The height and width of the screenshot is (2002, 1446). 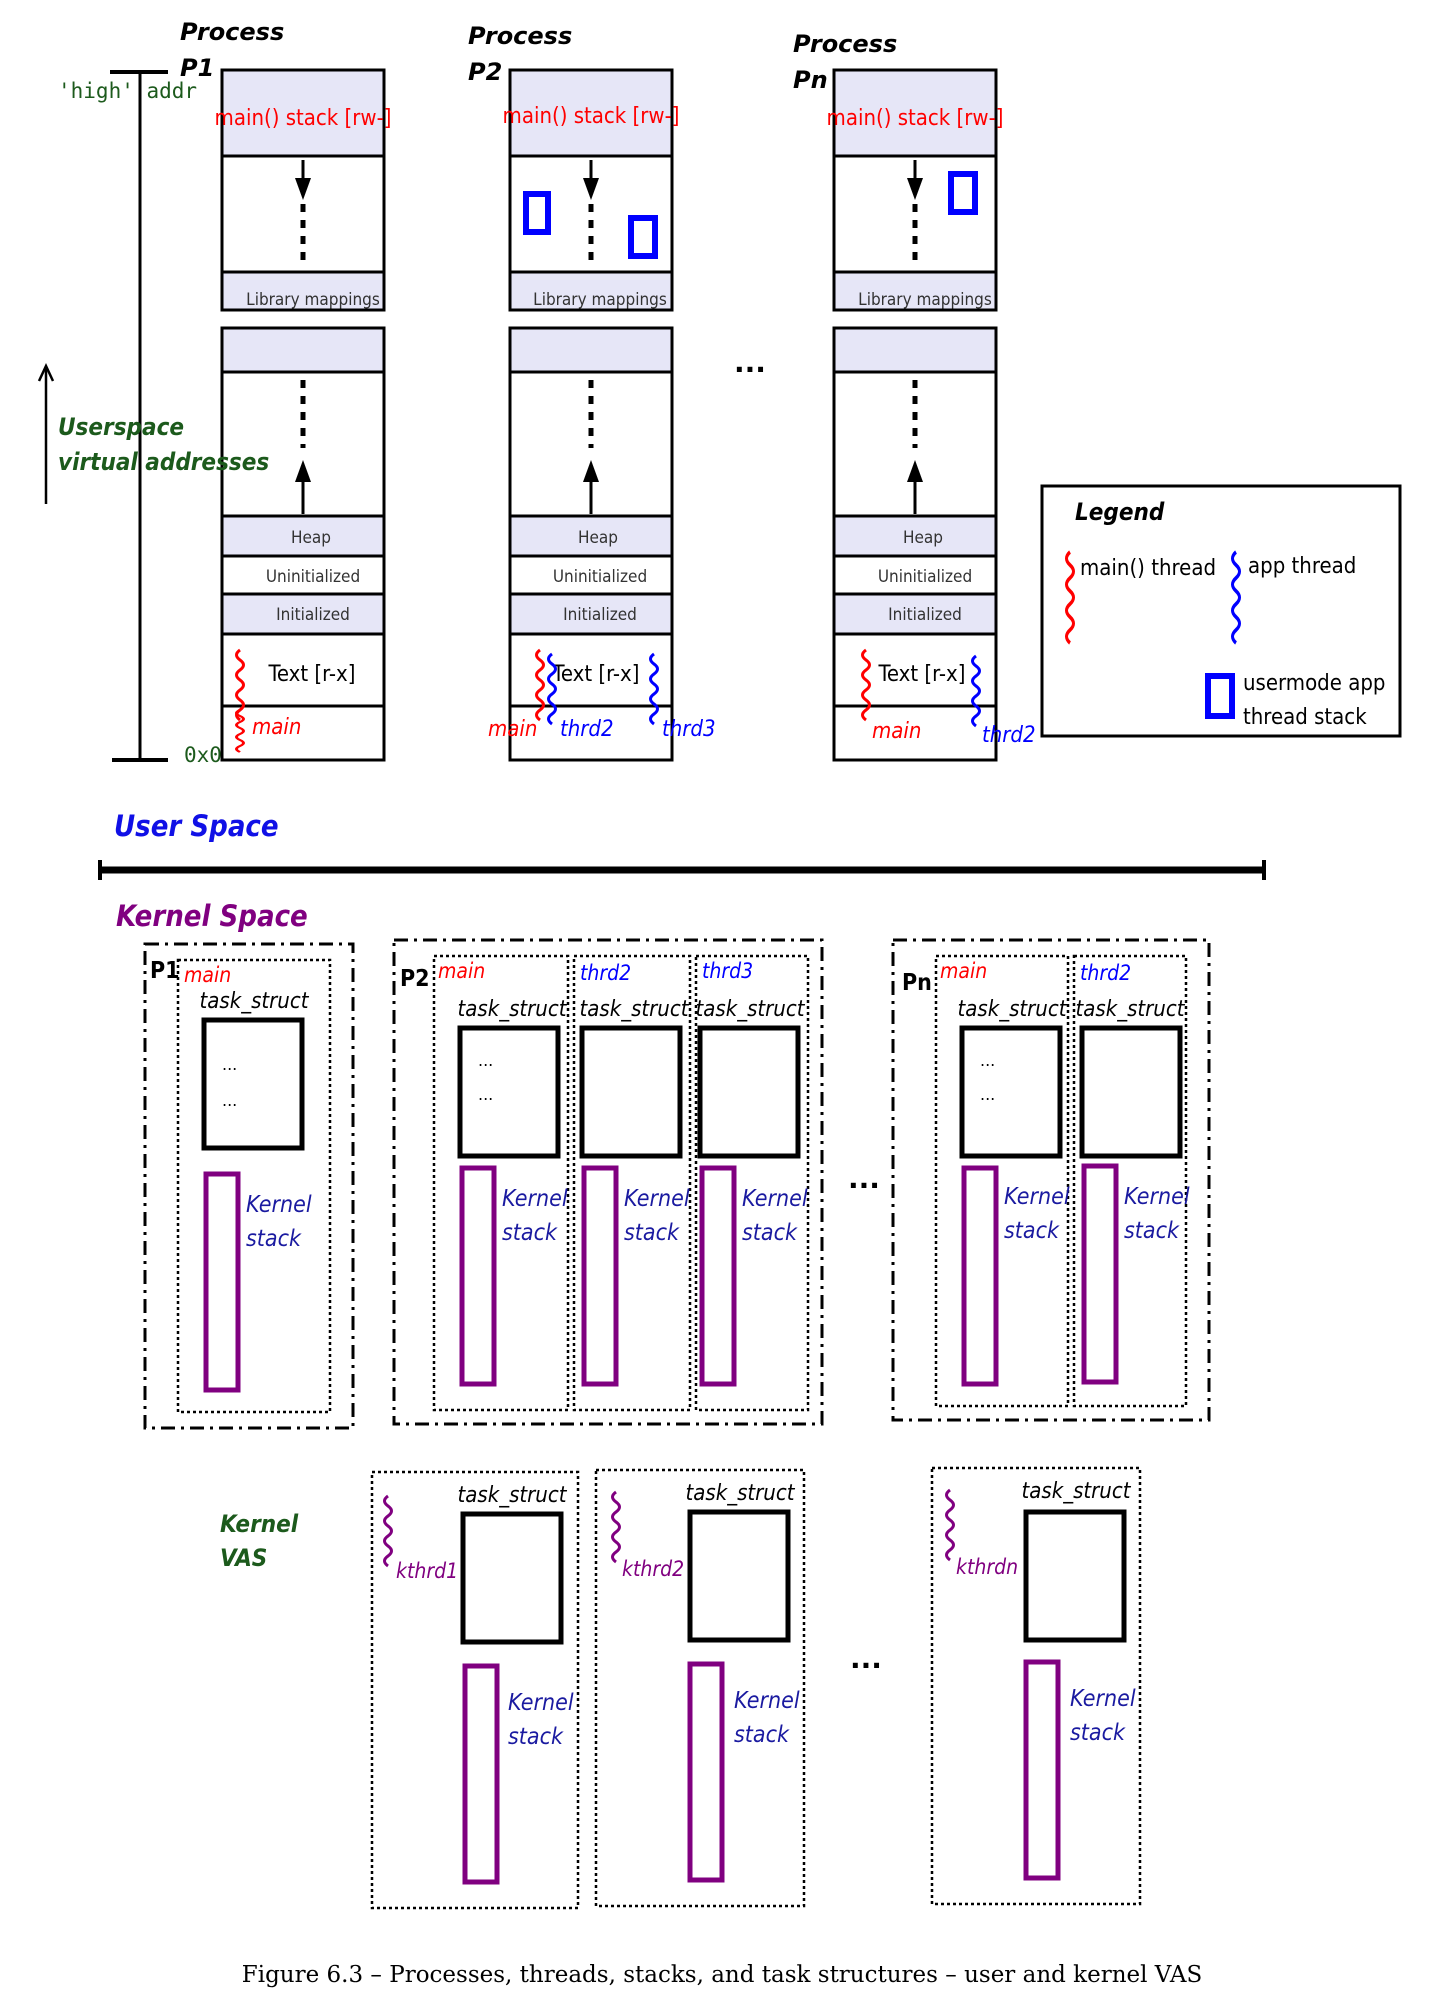 What do you see at coordinates (165, 971) in the screenshot?
I see `kernel-pid-label: P1` at bounding box center [165, 971].